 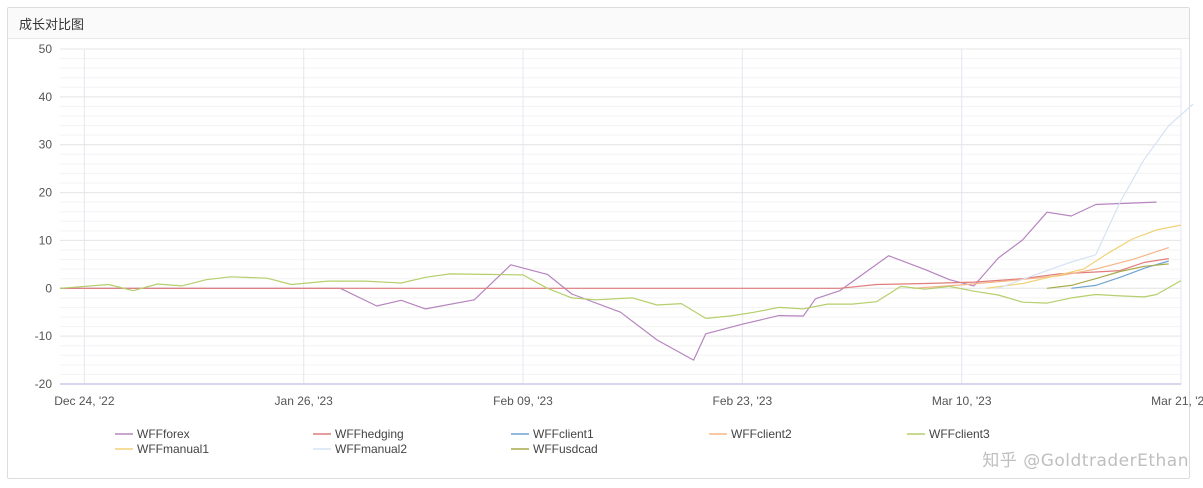 I want to click on y-tick-label: 40, so click(x=46, y=97).